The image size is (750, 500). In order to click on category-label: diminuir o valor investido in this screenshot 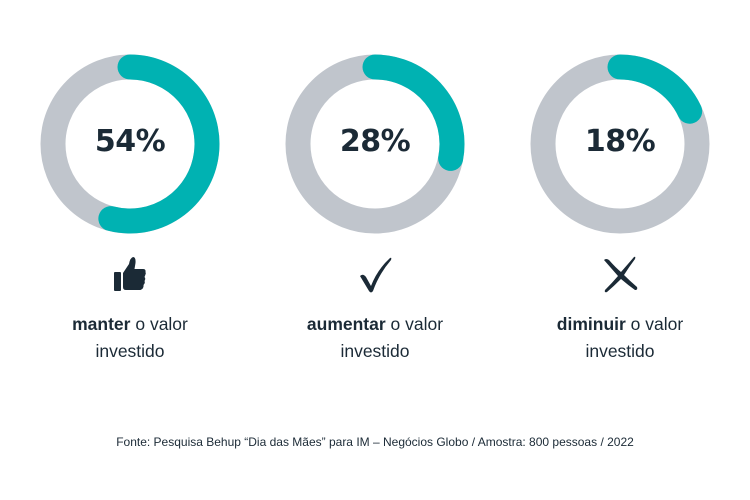, I will do `click(620, 338)`.